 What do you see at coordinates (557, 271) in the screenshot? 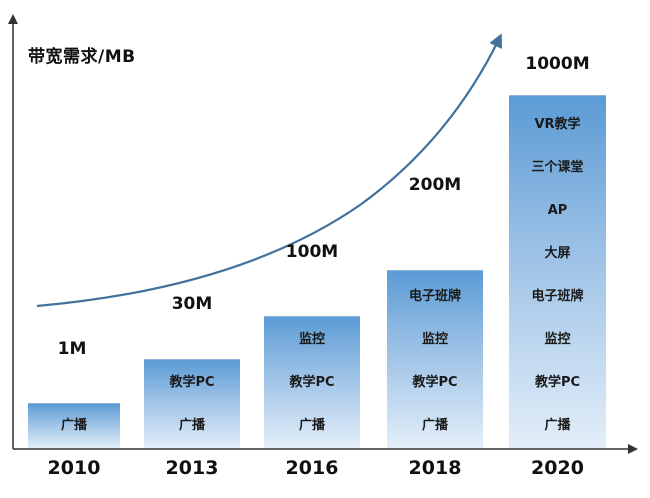
I see `bar-2020: VR教学三个课堂 AP 大屏电子班牌监控教学PC 广播` at bounding box center [557, 271].